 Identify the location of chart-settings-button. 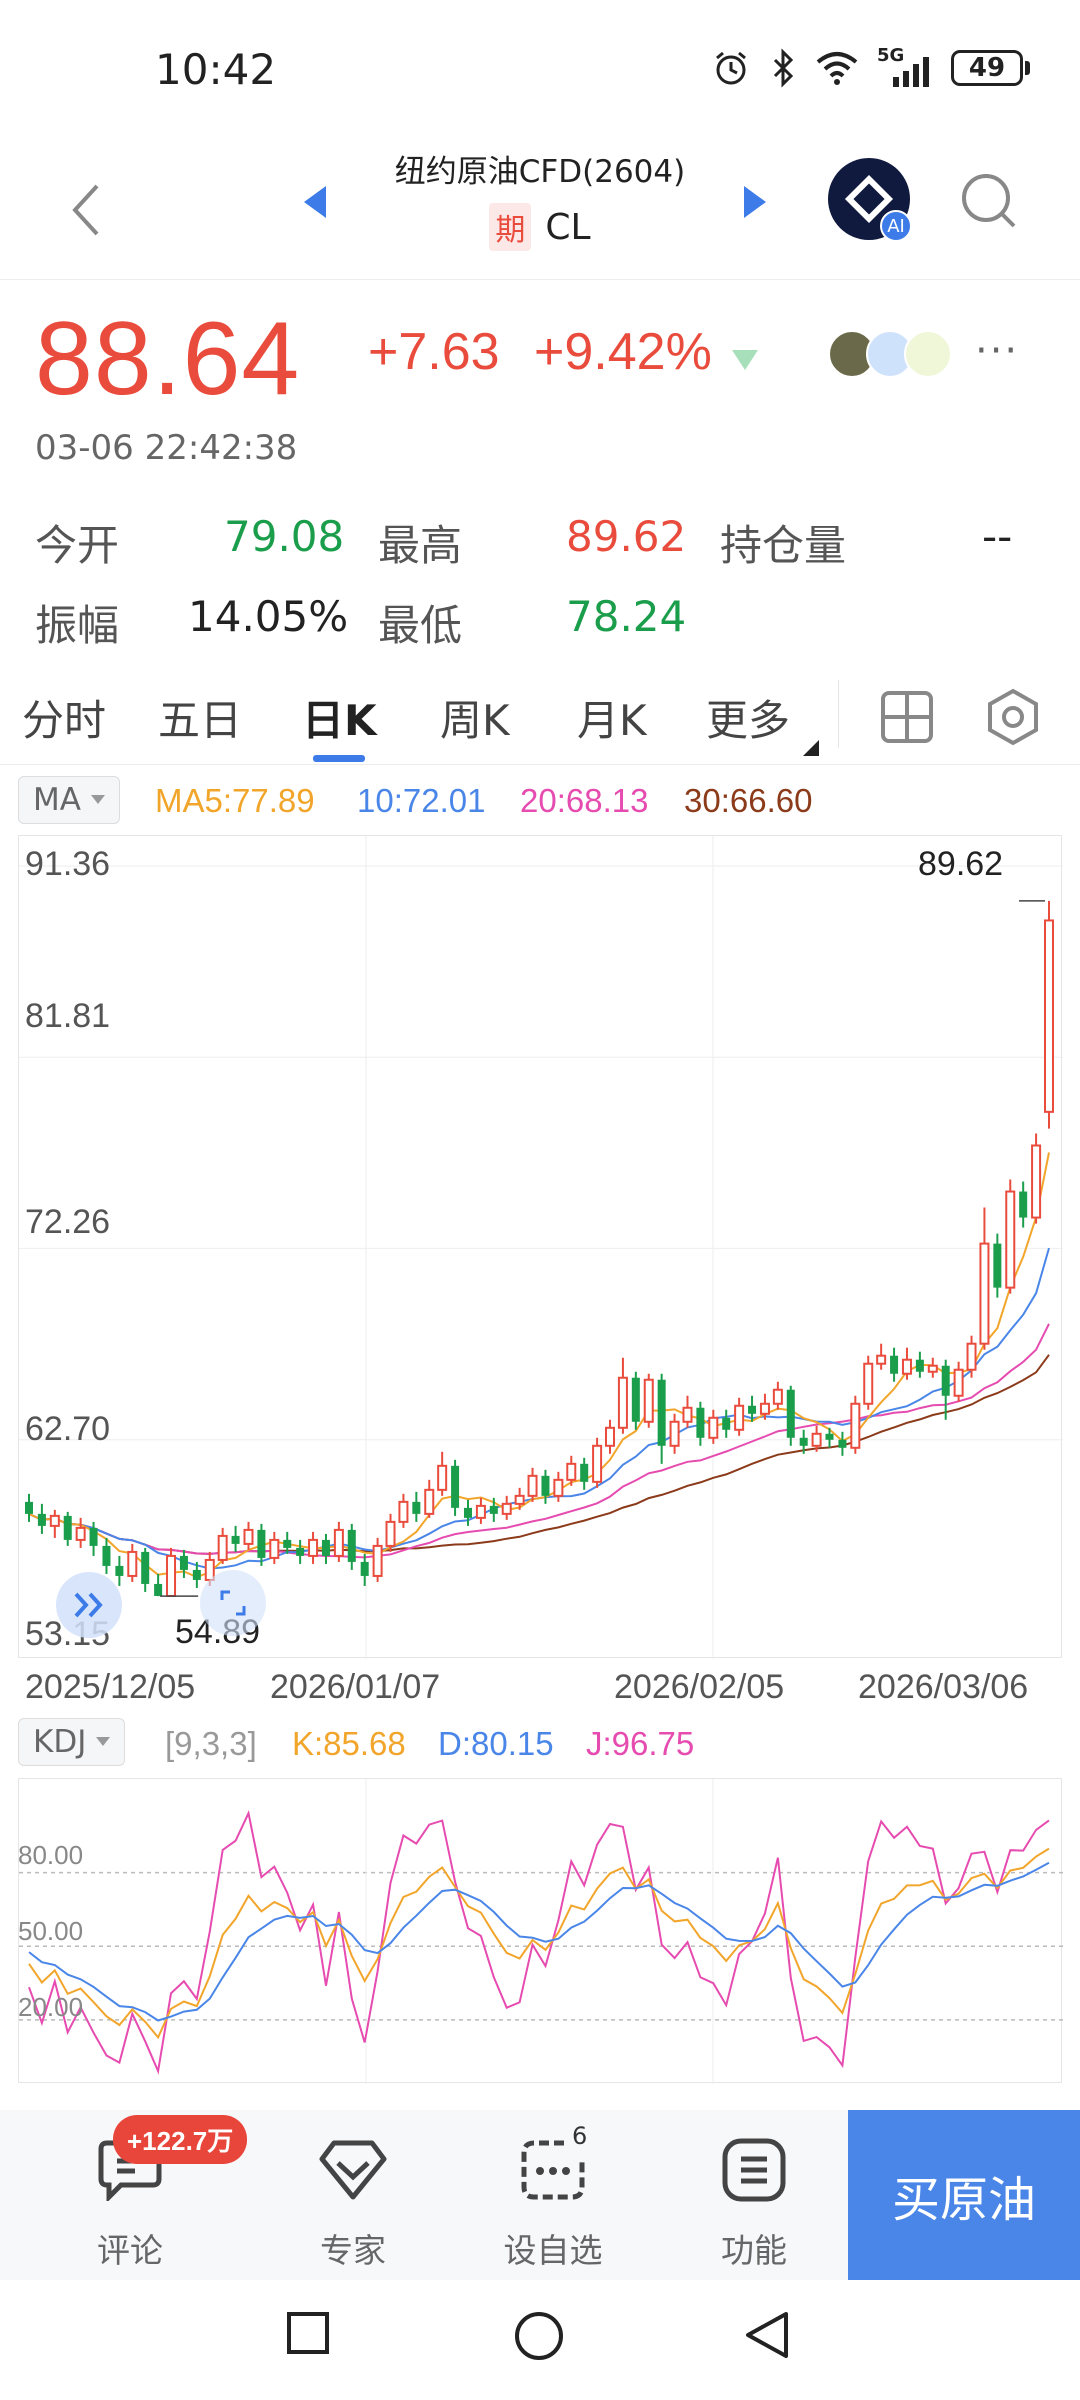
(1013, 719).